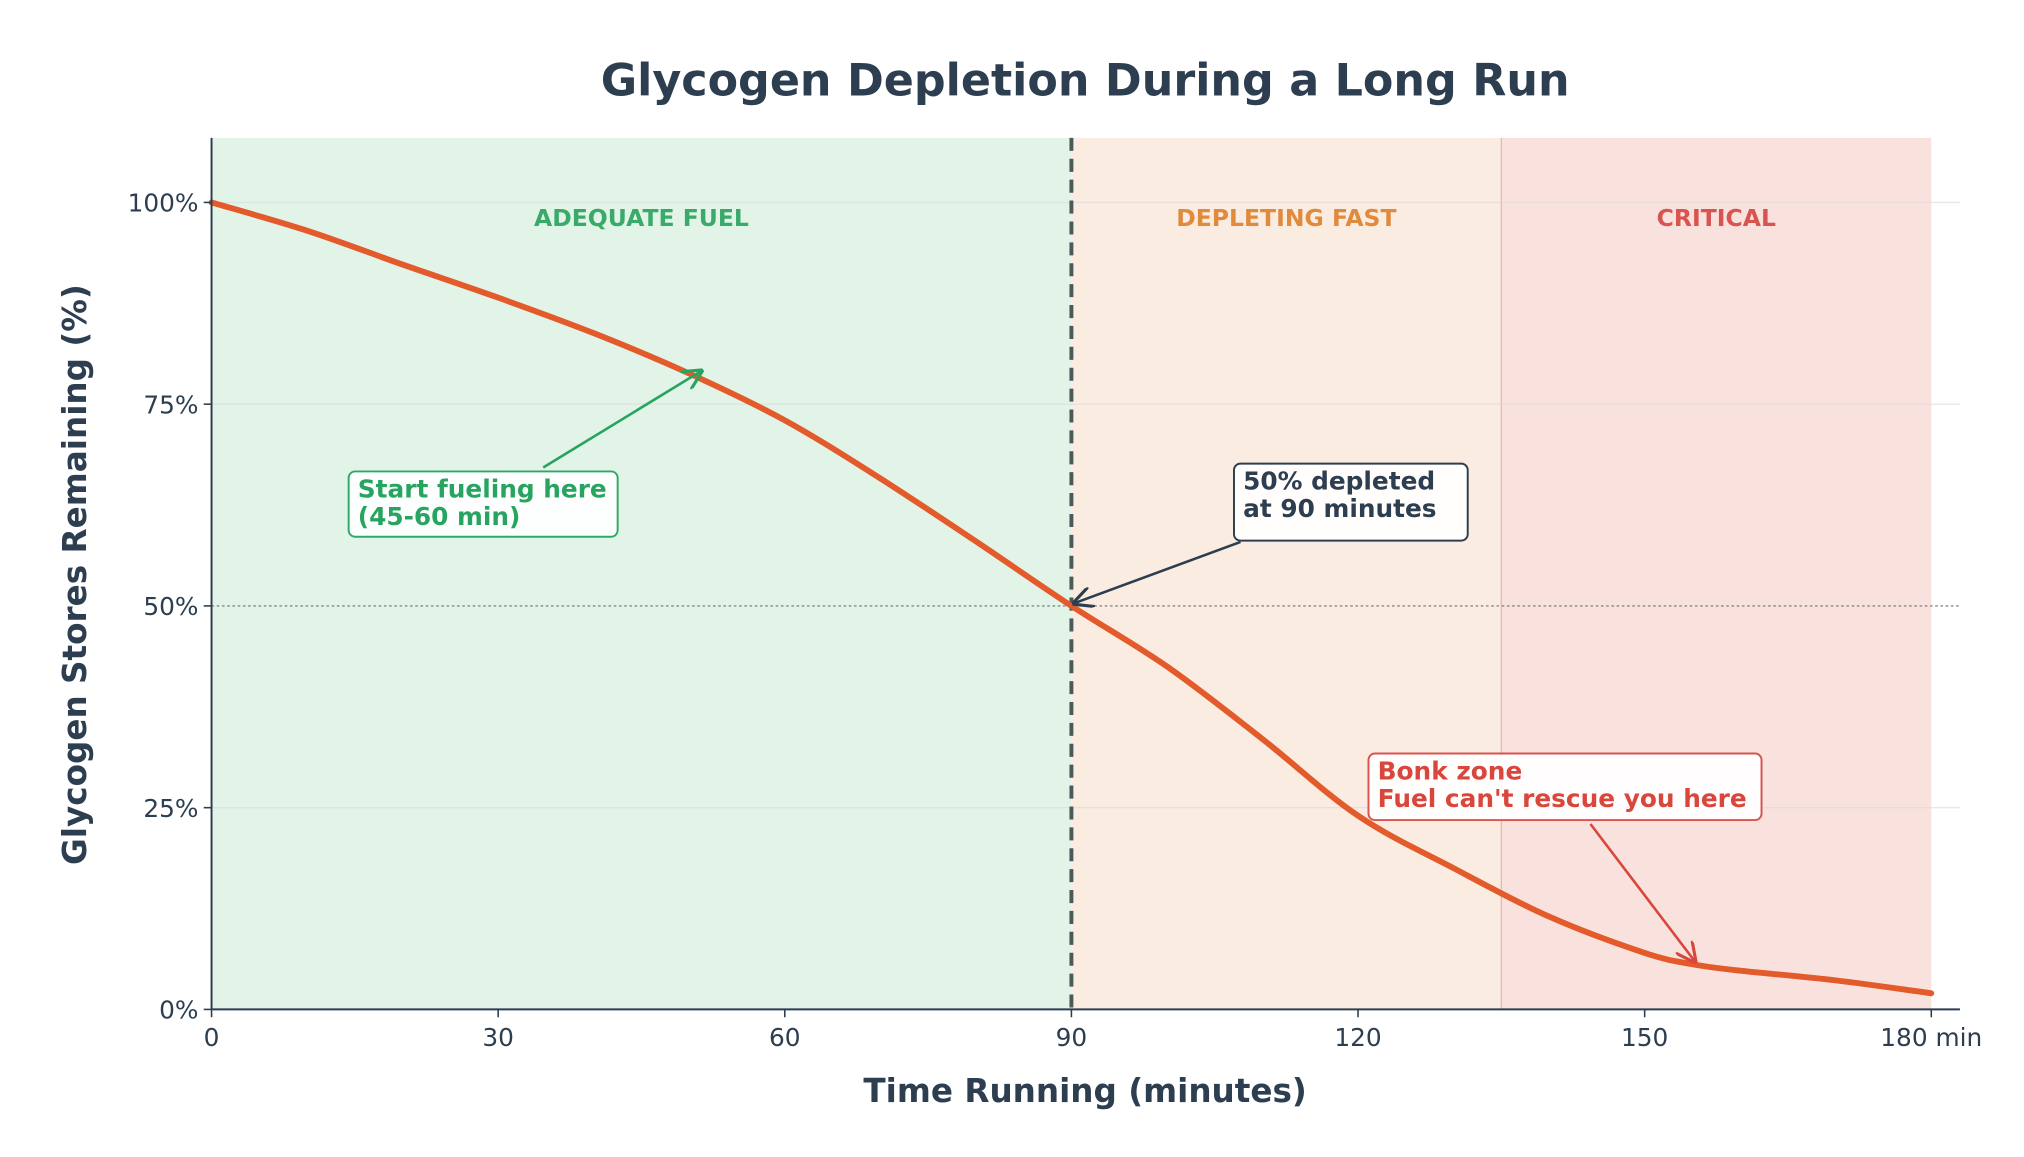 Image resolution: width=2024 pixels, height=1157 pixels. I want to click on x-tick-label: 60, so click(785, 1037).